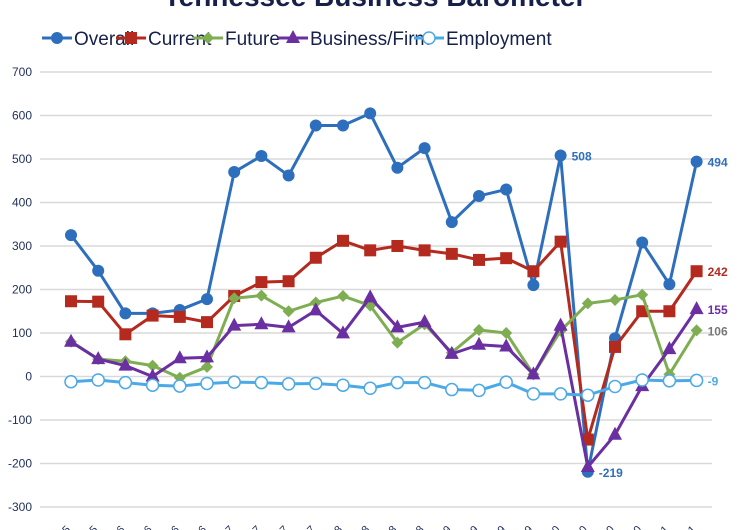 Image resolution: width=750 pixels, height=530 pixels. Describe the element at coordinates (499, 39) in the screenshot. I see `legend-label: Employment` at that location.